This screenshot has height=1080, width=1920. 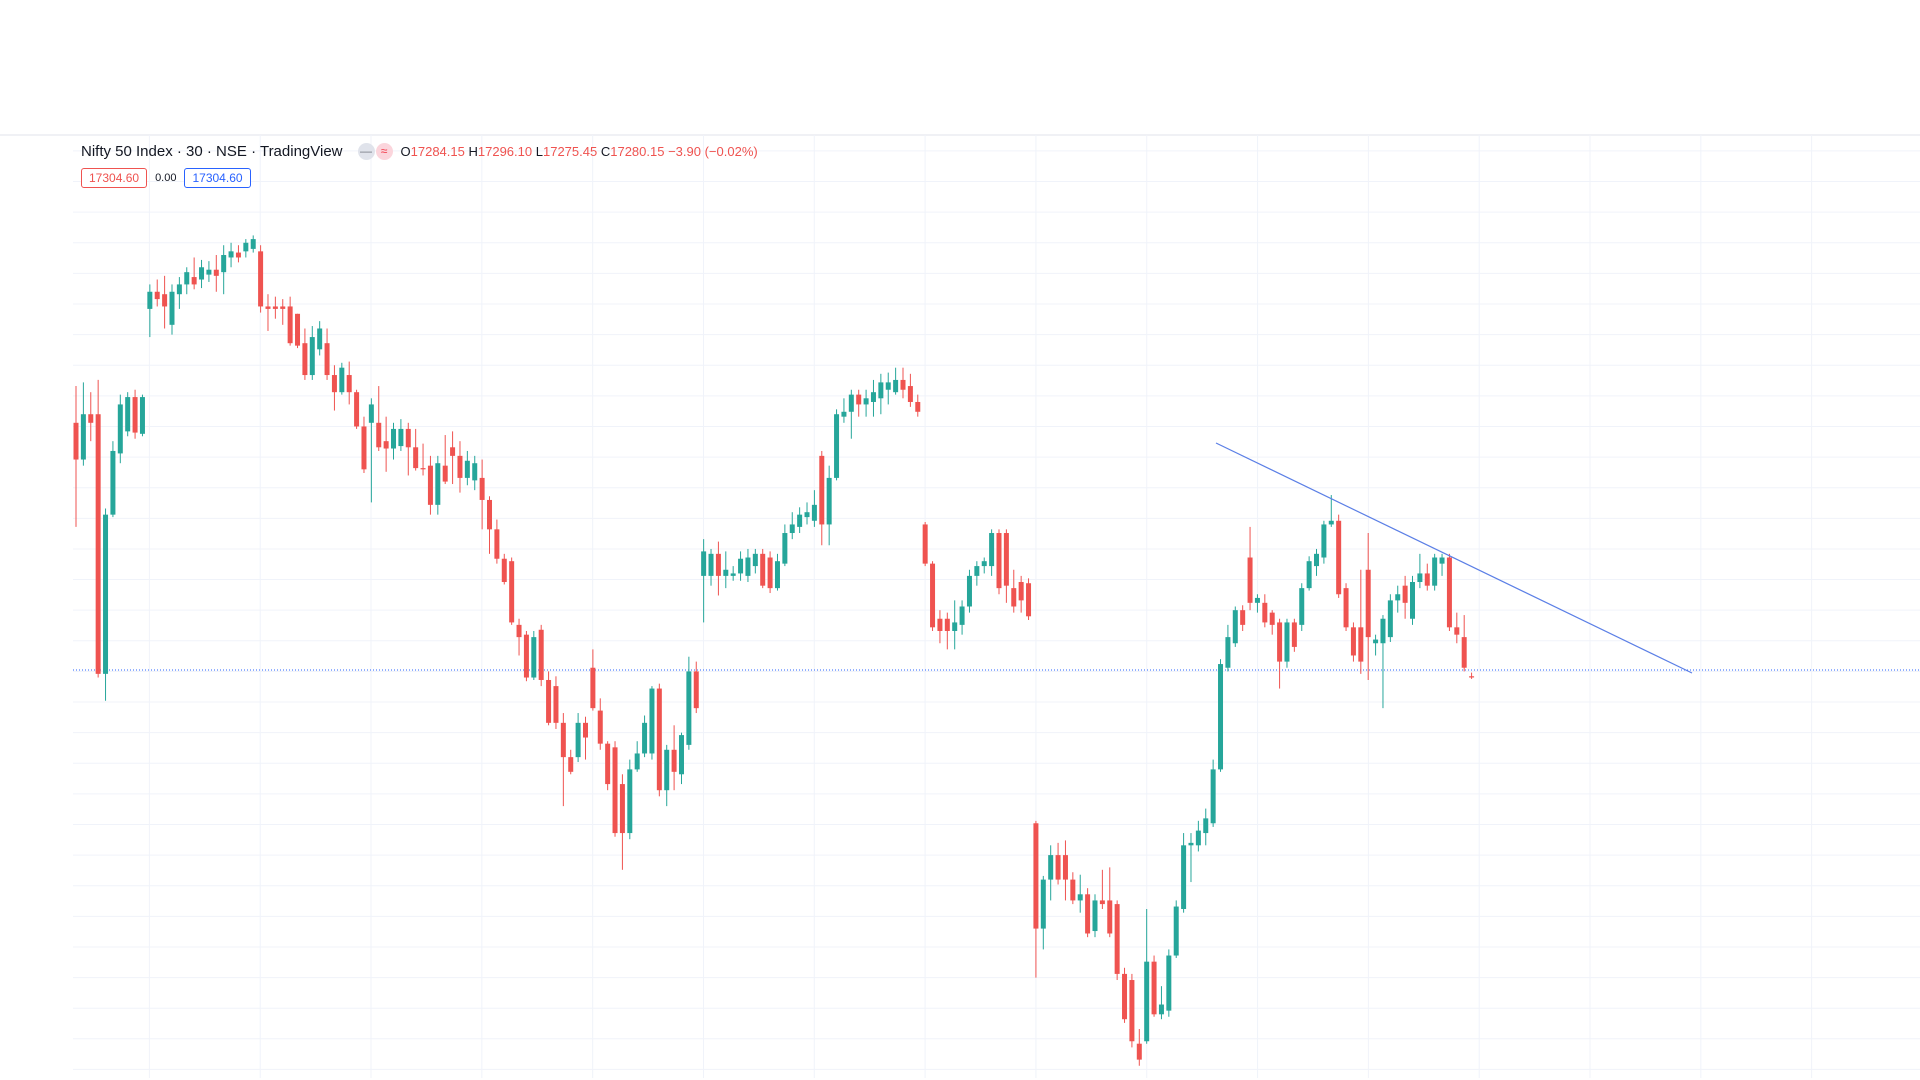 I want to click on legend-buttons: — ≈, so click(x=375, y=151).